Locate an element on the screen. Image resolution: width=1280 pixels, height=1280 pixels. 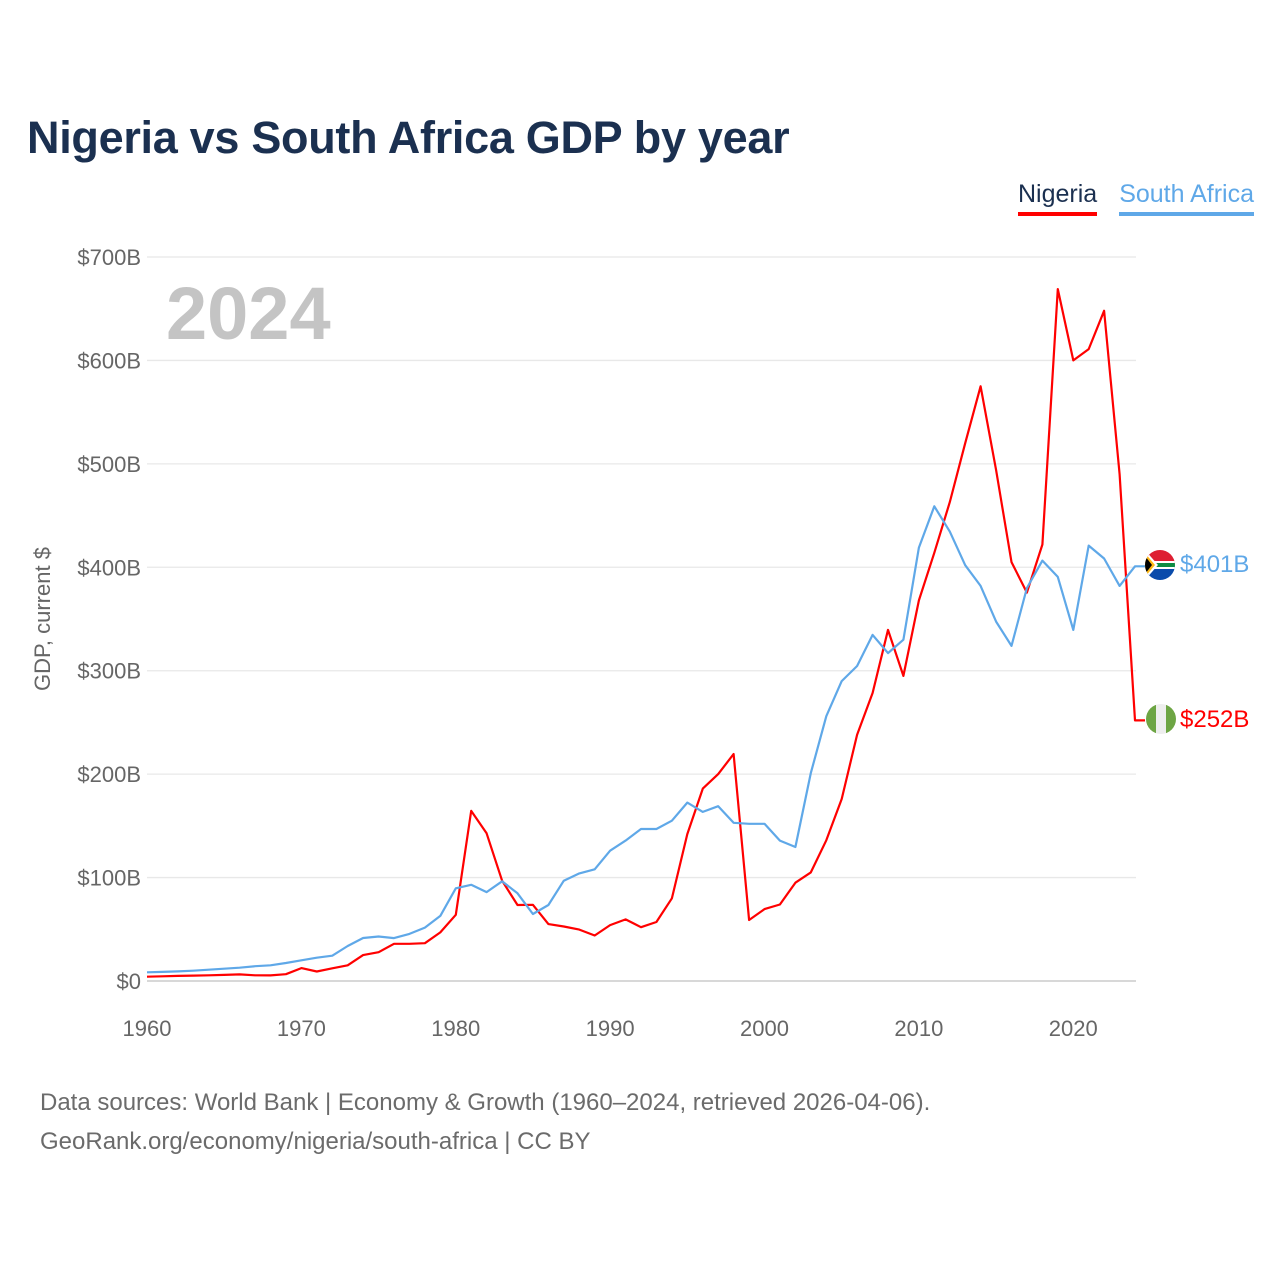
x-tick-label: 1960 is located at coordinates (147, 1028).